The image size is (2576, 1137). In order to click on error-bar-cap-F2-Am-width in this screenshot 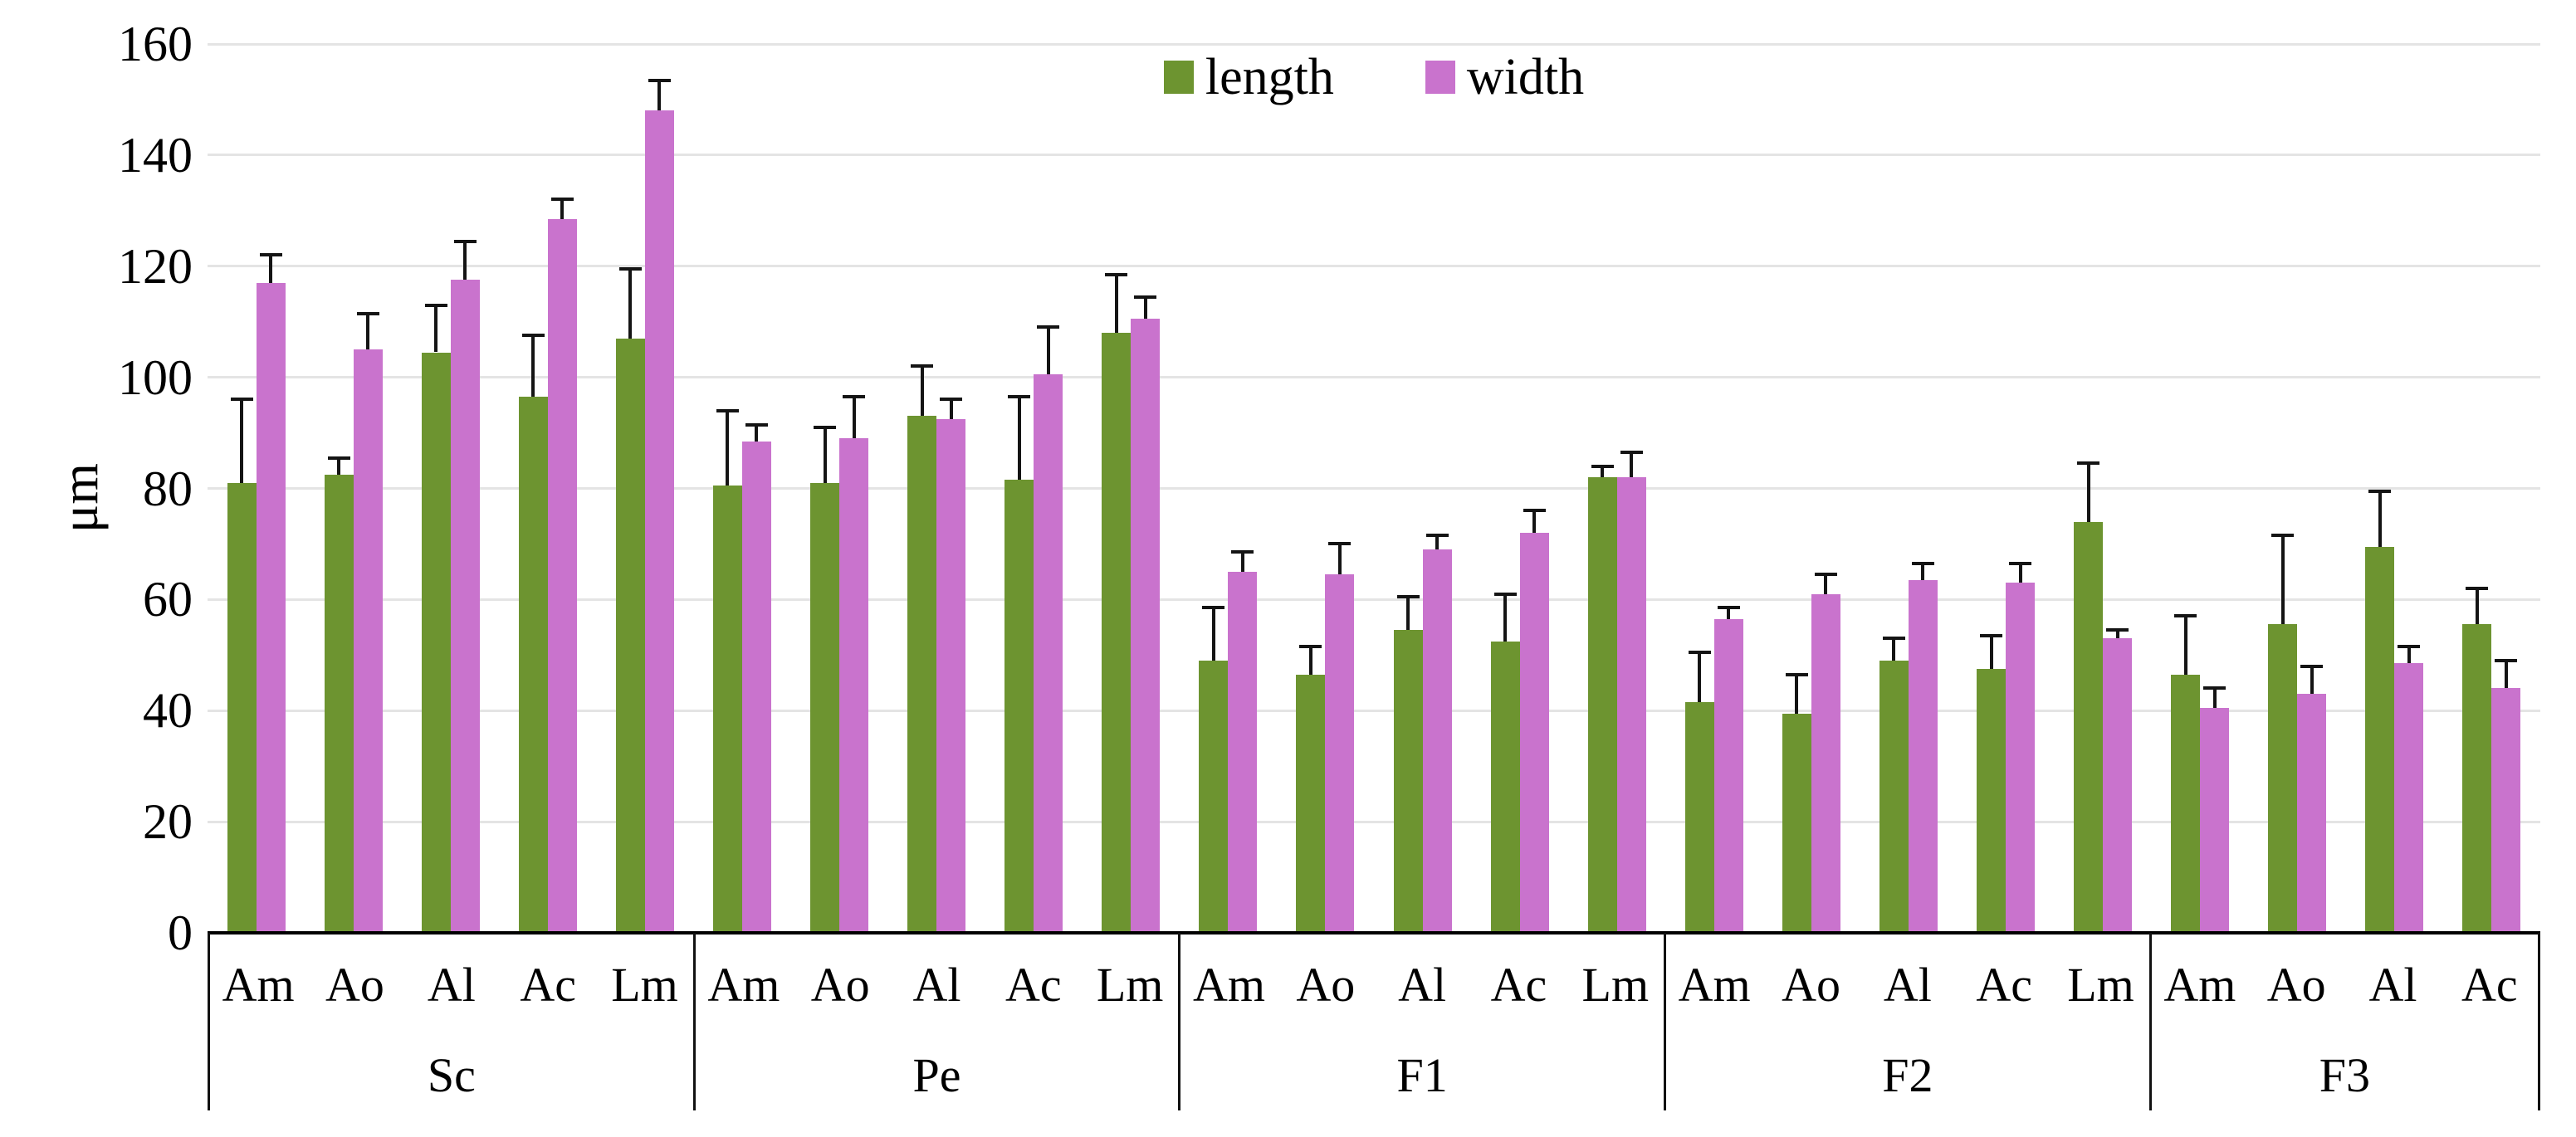, I will do `click(1728, 608)`.